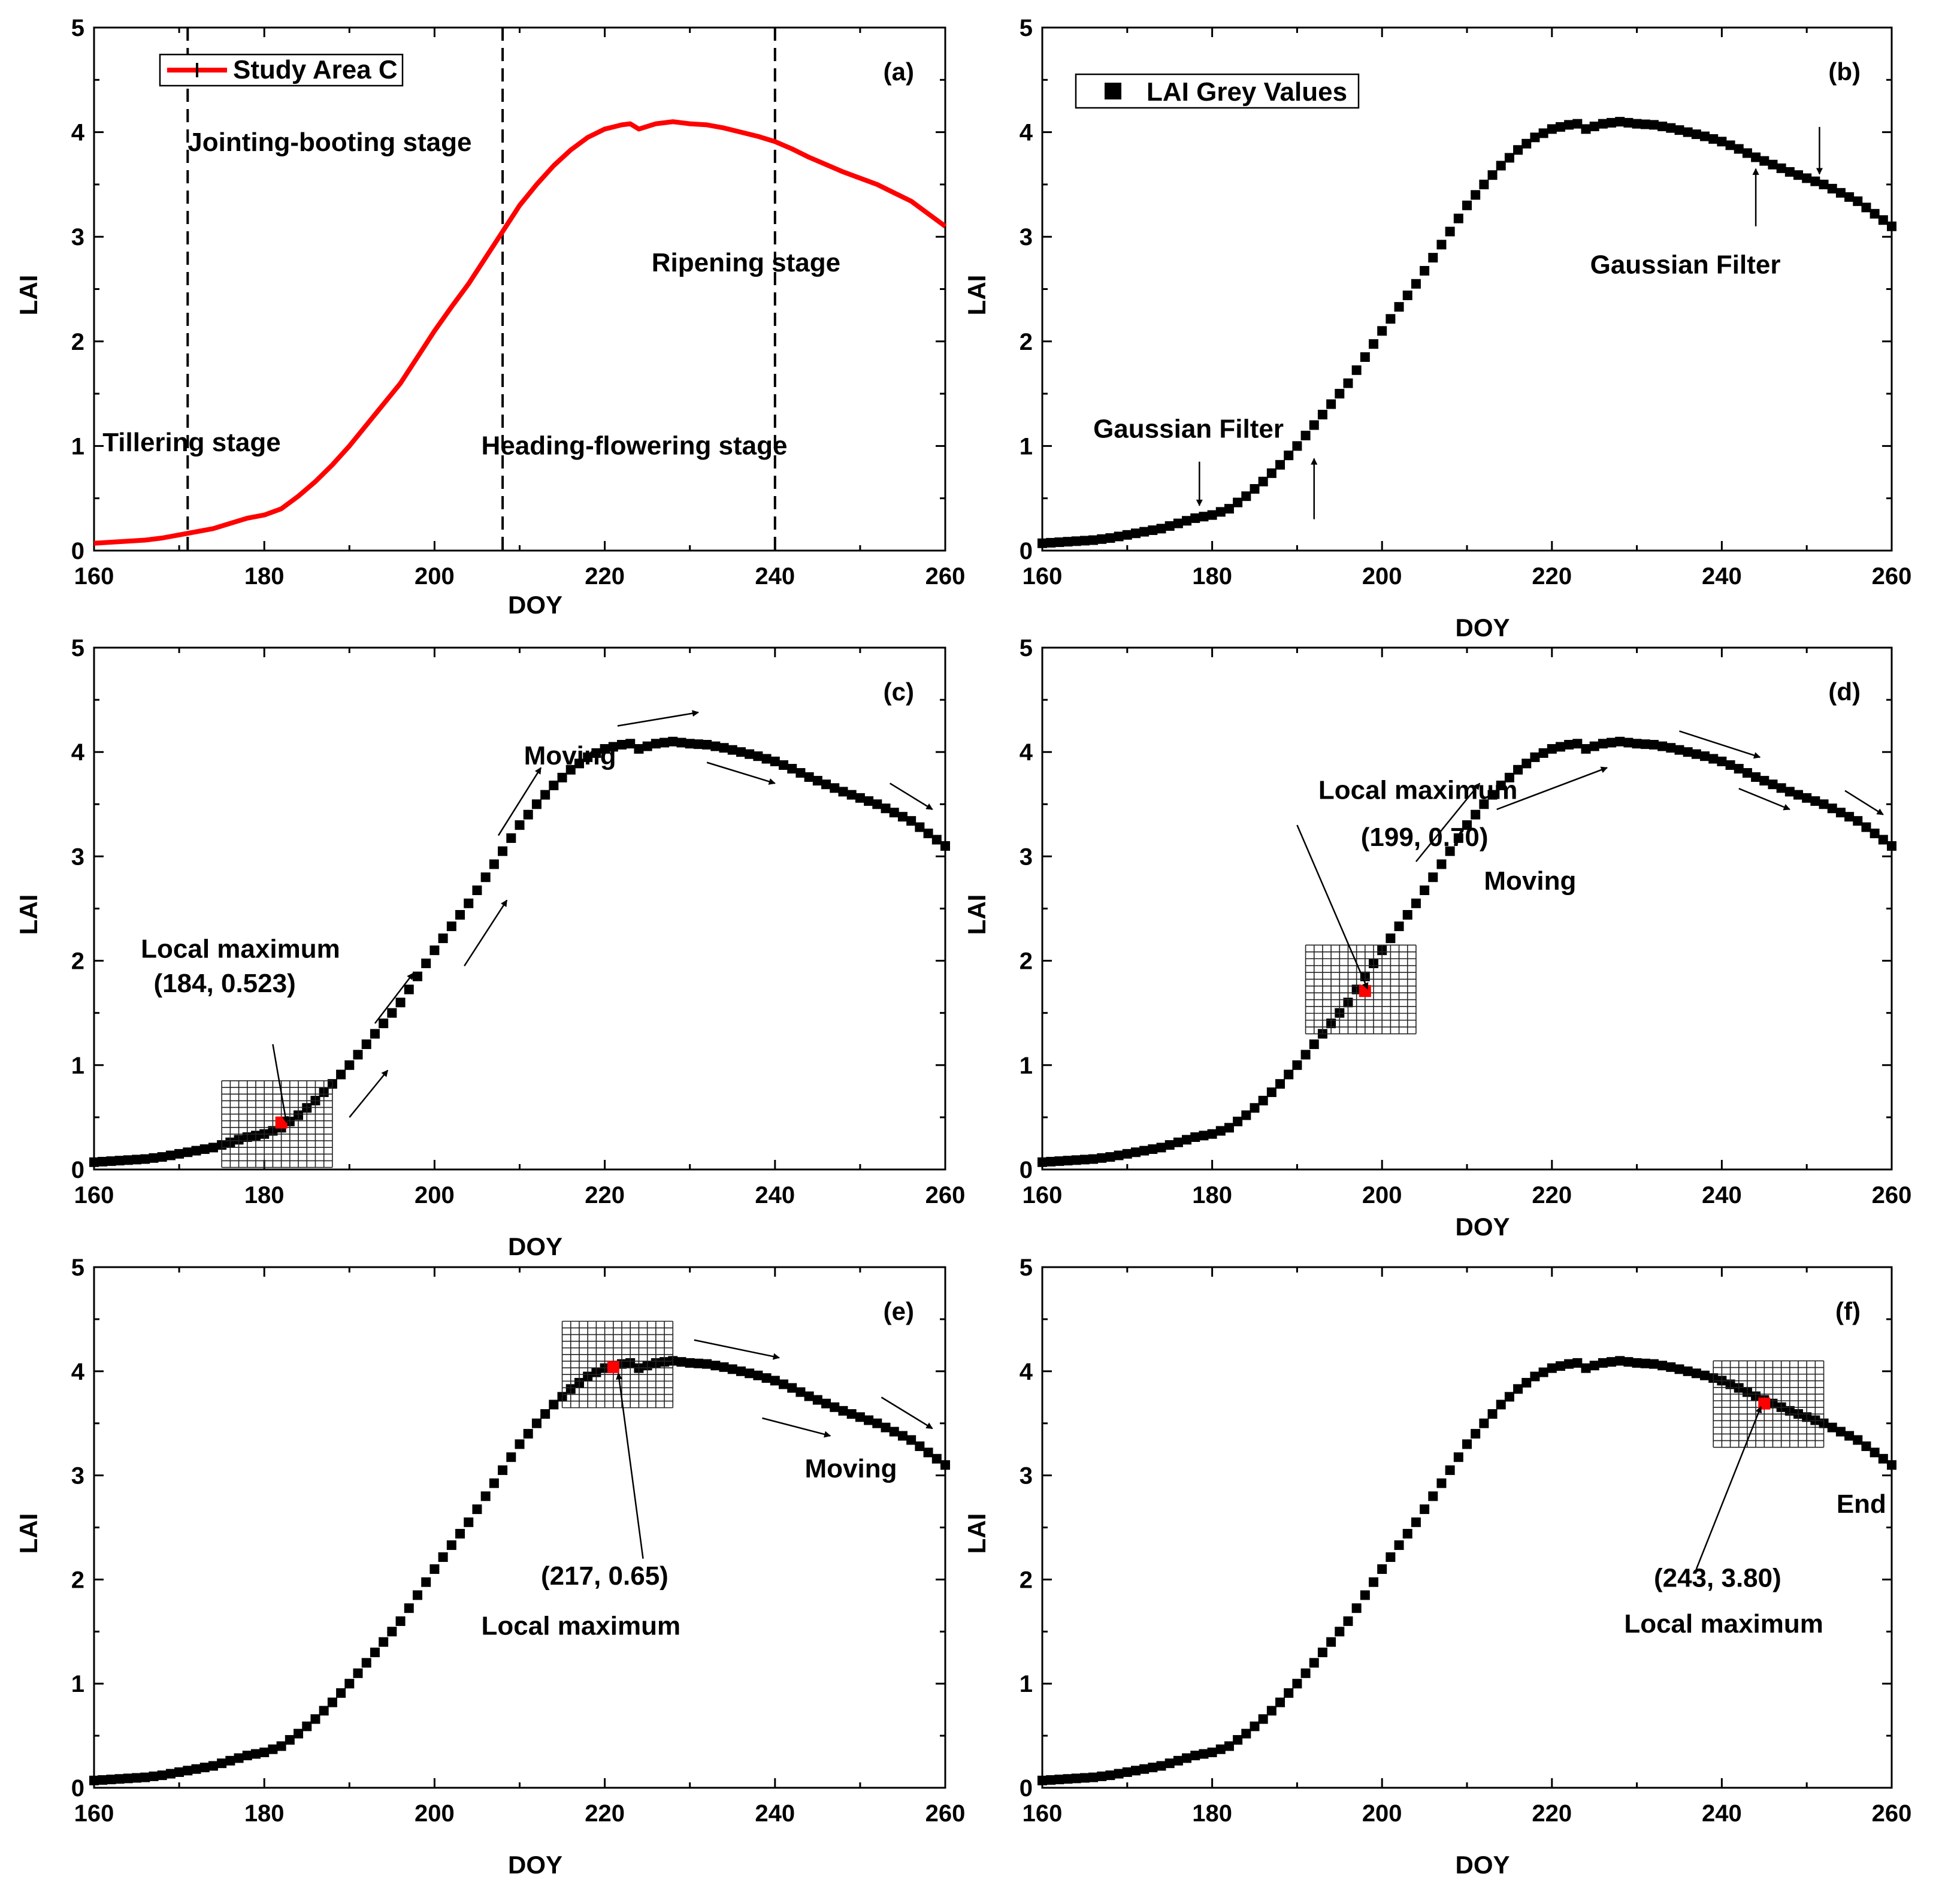  Describe the element at coordinates (1212, 1813) in the screenshot. I see `x-tick-label: 180` at that location.